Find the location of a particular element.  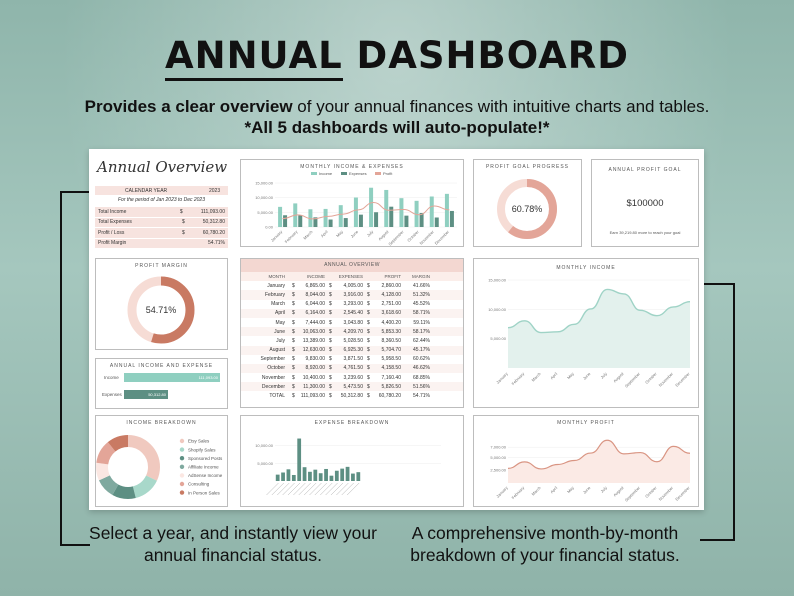

profit-line is located at coordinates (599, 454).